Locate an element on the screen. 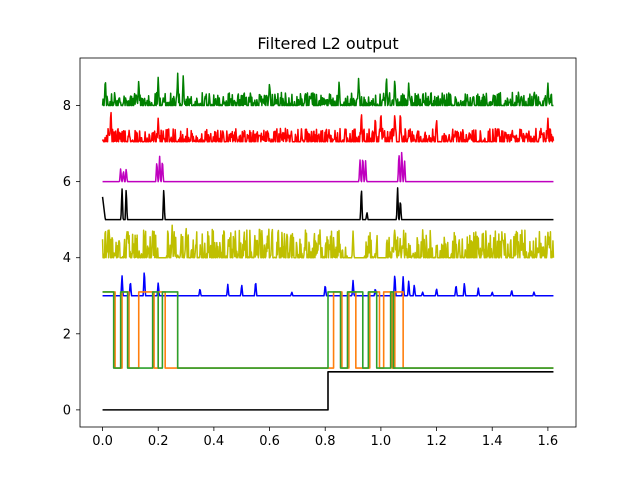 This screenshot has width=640, height=480. x-tick-label: 0.6 is located at coordinates (269, 441).